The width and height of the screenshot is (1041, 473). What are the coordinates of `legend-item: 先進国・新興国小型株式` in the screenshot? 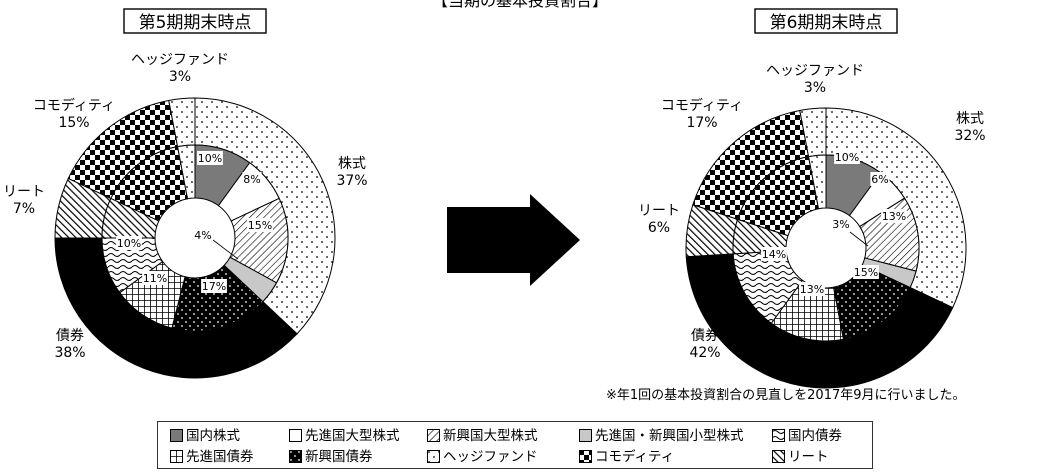 It's located at (661, 436).